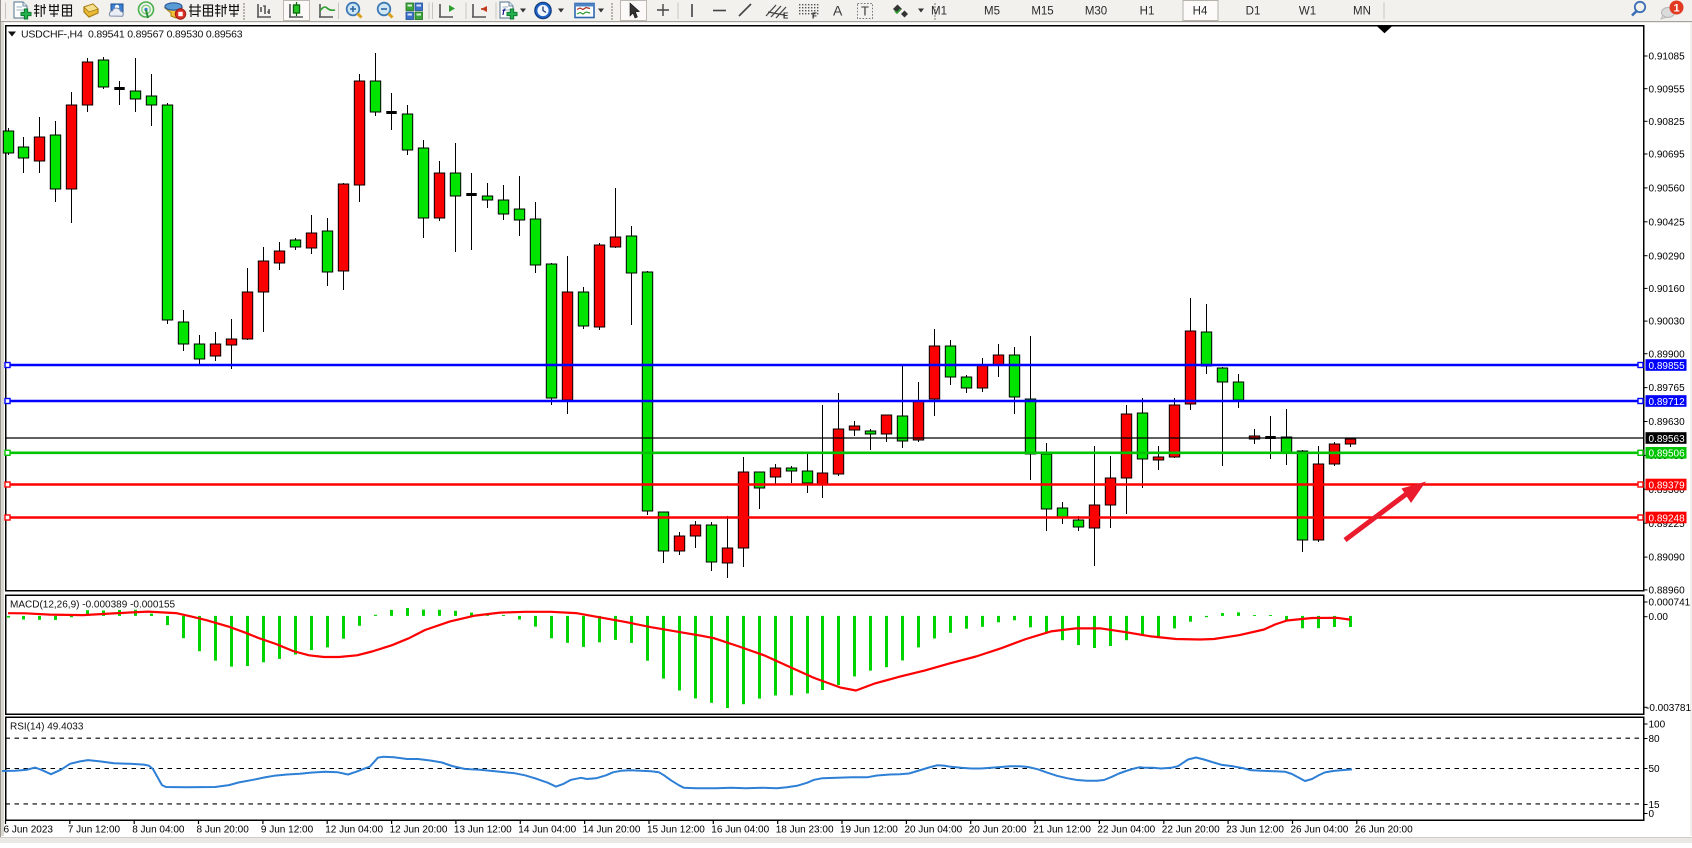 The height and width of the screenshot is (848, 1692). Describe the element at coordinates (1667, 122) in the screenshot. I see `svg-text: 0.90825` at that location.